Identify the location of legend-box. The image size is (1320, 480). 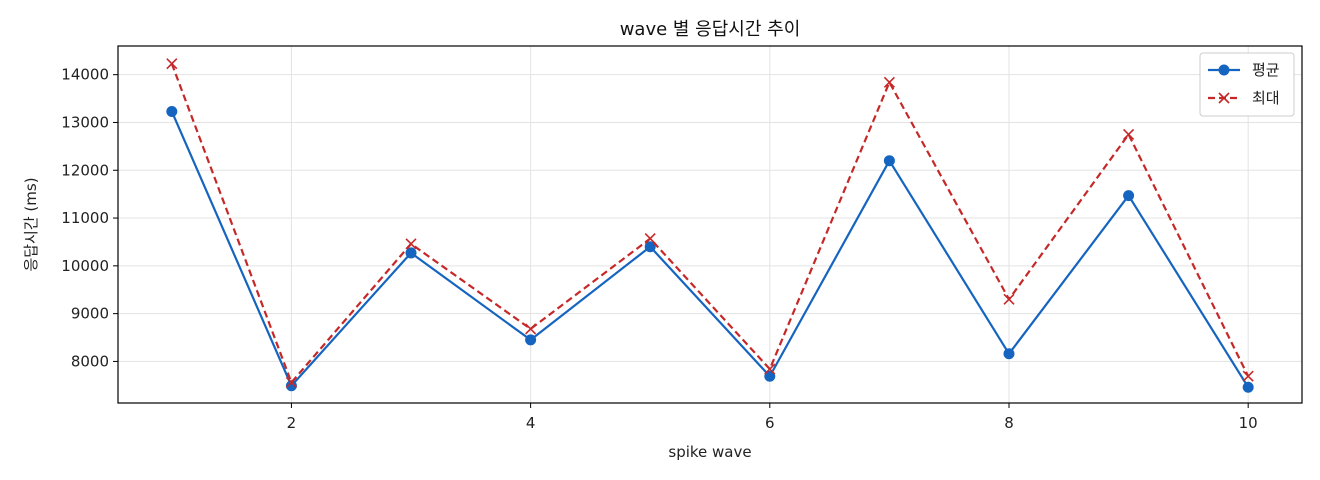
(1247, 84).